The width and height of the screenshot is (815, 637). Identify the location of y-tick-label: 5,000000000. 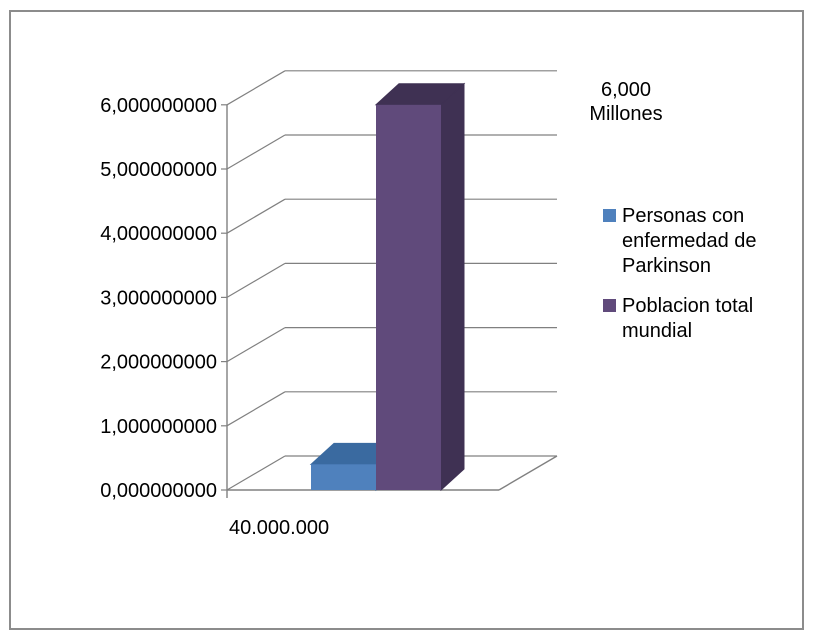
(158, 170).